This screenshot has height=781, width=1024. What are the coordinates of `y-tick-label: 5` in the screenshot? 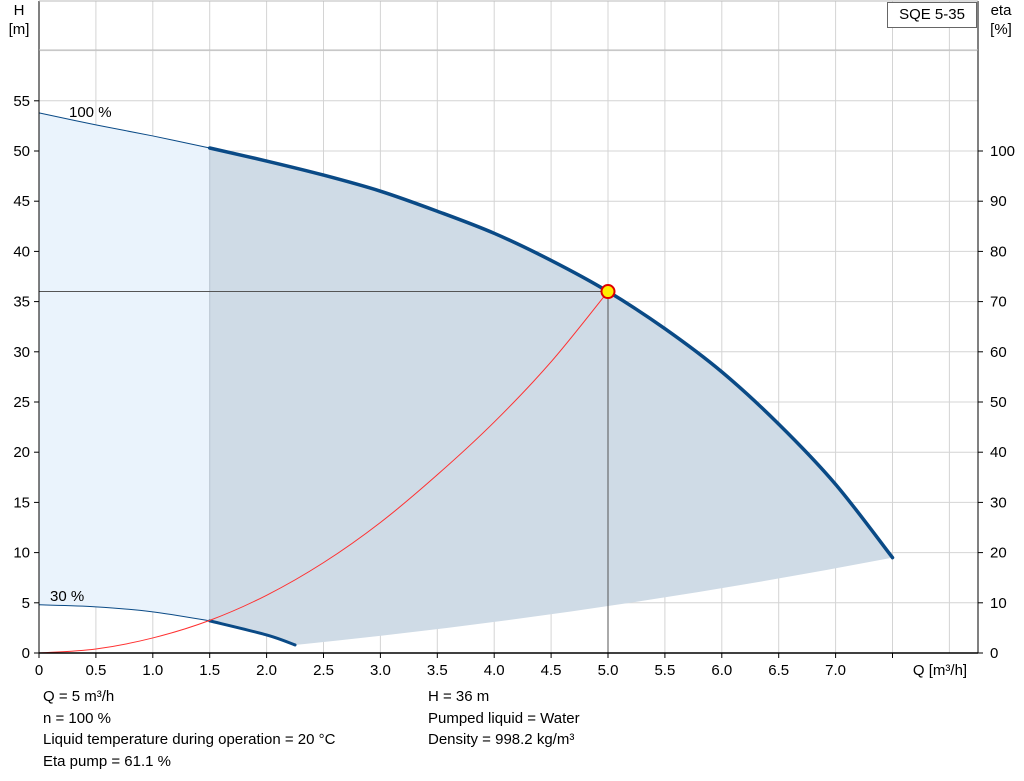 It's located at (26, 603).